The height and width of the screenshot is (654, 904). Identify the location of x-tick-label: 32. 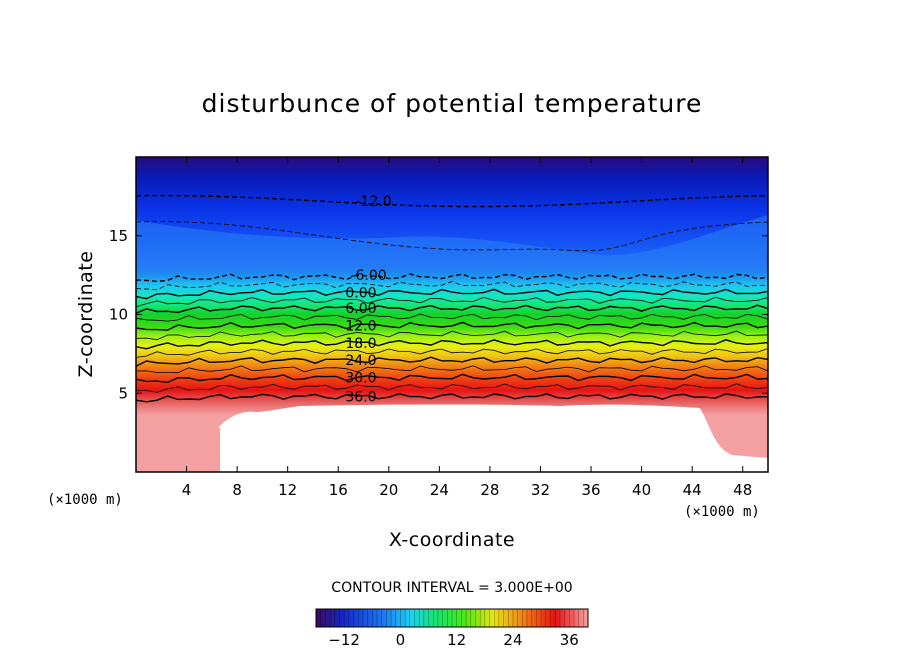
(540, 490).